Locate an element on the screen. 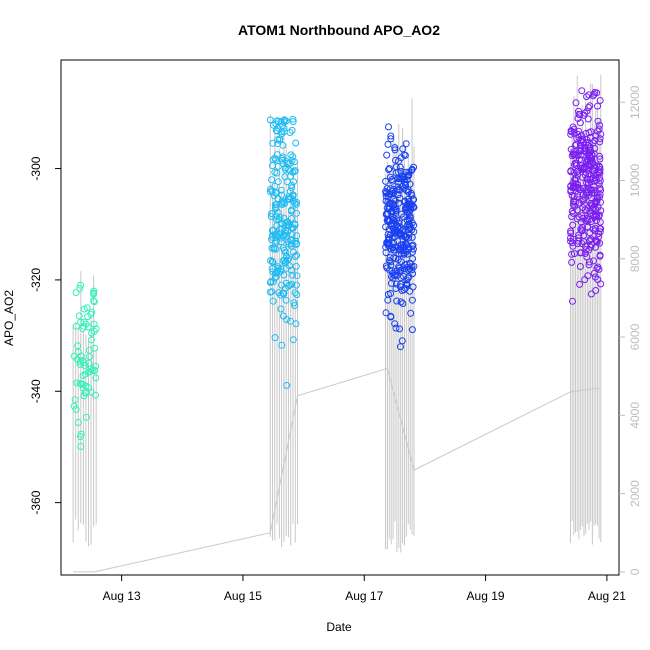 The image size is (650, 650). x-tick-label: Aug 21 is located at coordinates (607, 596).